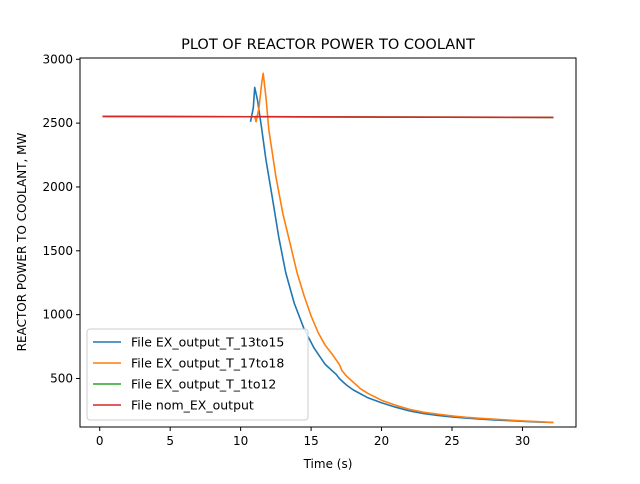 The image size is (640, 484). Describe the element at coordinates (57, 187) in the screenshot. I see `y-tick-label: 2000` at that location.